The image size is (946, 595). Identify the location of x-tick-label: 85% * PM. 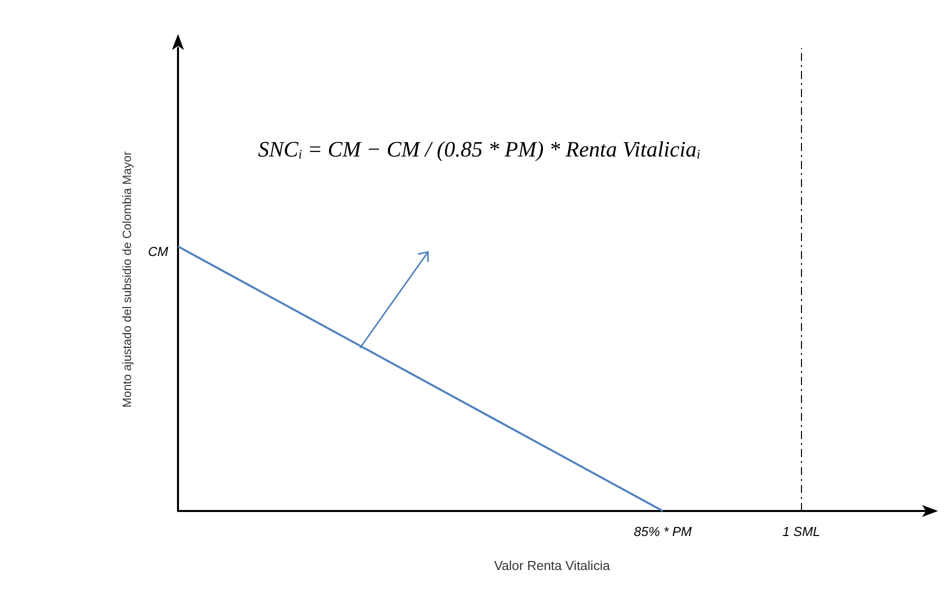
(663, 531).